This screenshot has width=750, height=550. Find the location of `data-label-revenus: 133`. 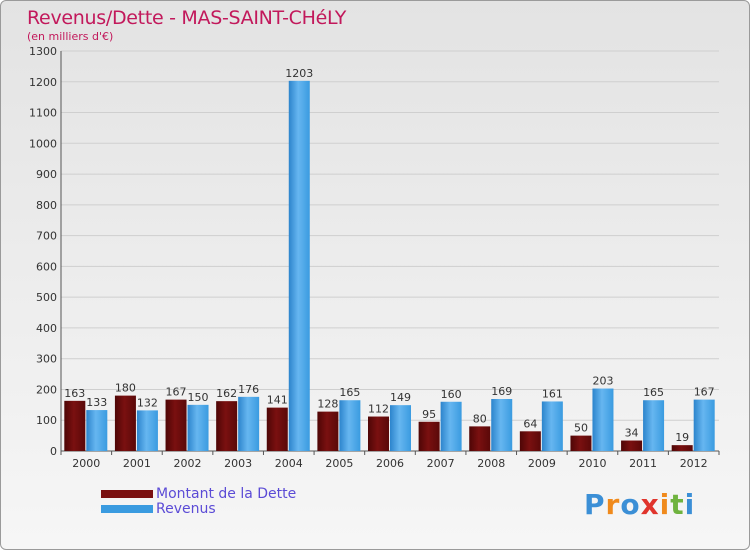

data-label-revenus: 133 is located at coordinates (96, 402).